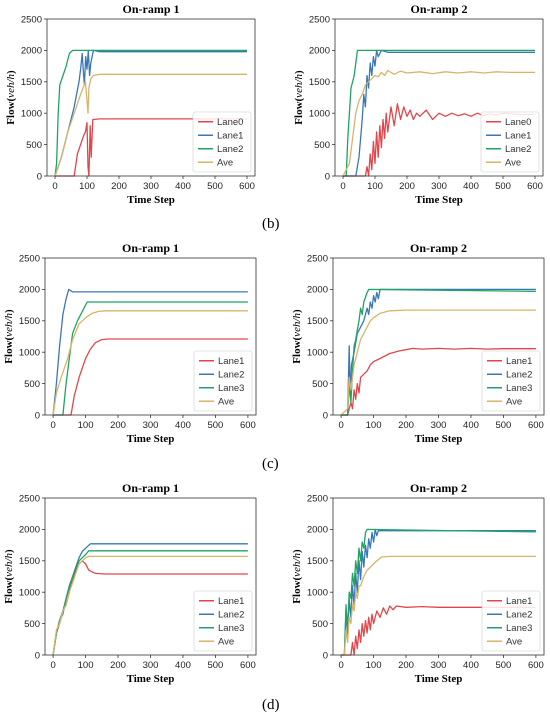 The height and width of the screenshot is (719, 550). I want to click on legend: Lane0 Lane1 Lane2 Ave, so click(222, 142).